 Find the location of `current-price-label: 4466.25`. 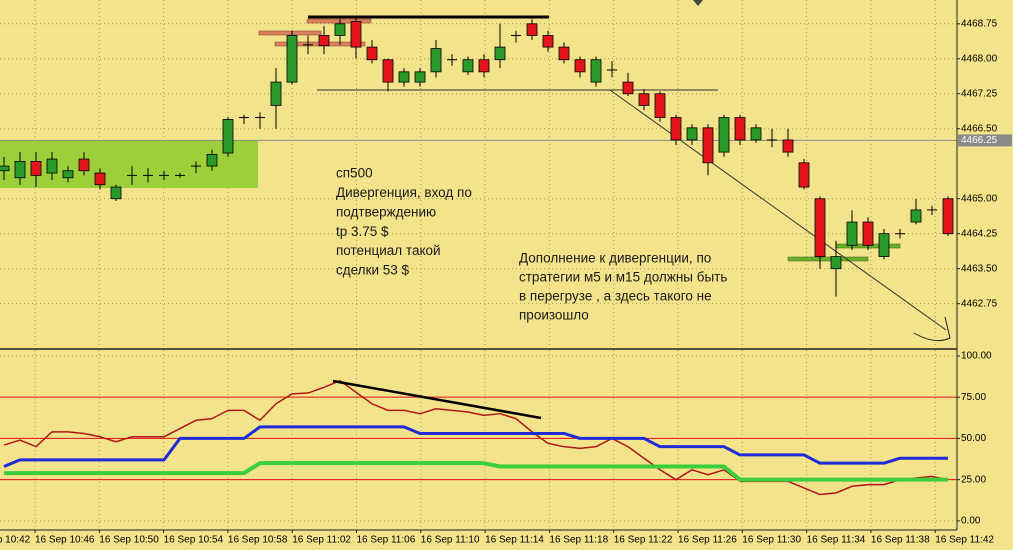

current-price-label: 4466.25 is located at coordinates (979, 140).